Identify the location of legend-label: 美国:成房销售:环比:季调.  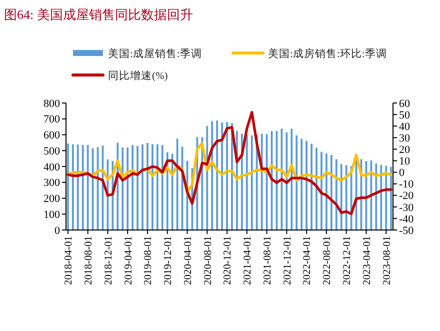
(327, 53).